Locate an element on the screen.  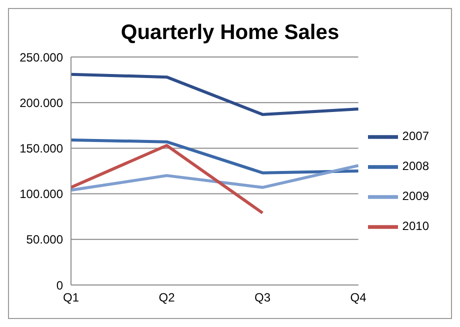
x-tick-label: Q1 is located at coordinates (71, 297).